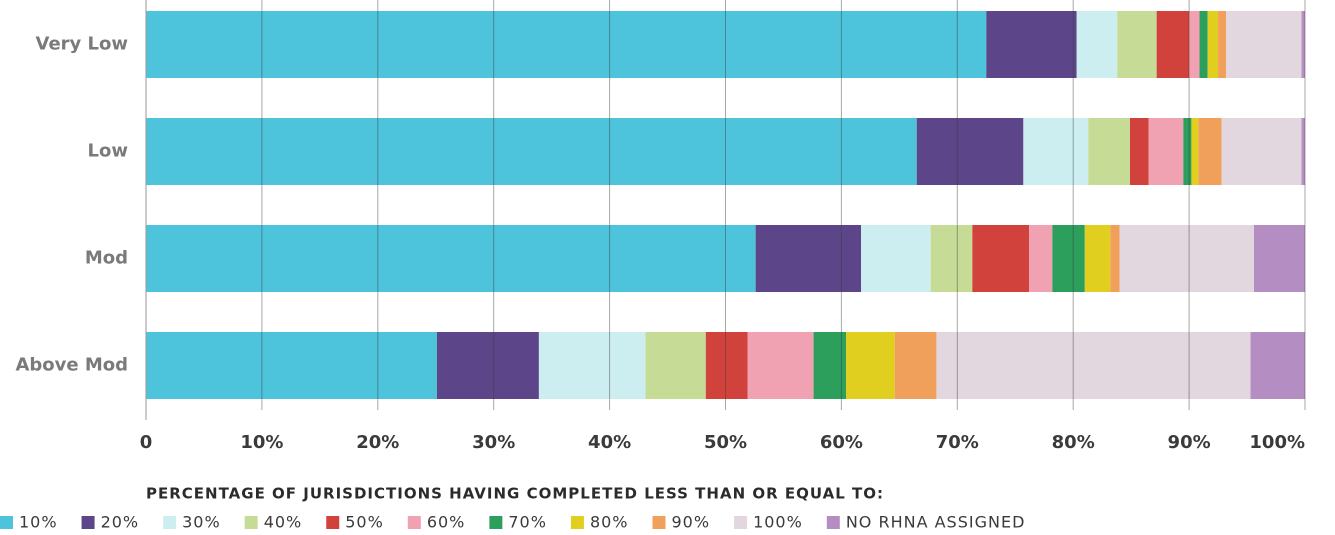  Describe the element at coordinates (364, 522) in the screenshot. I see `legend-label: 50%` at that location.